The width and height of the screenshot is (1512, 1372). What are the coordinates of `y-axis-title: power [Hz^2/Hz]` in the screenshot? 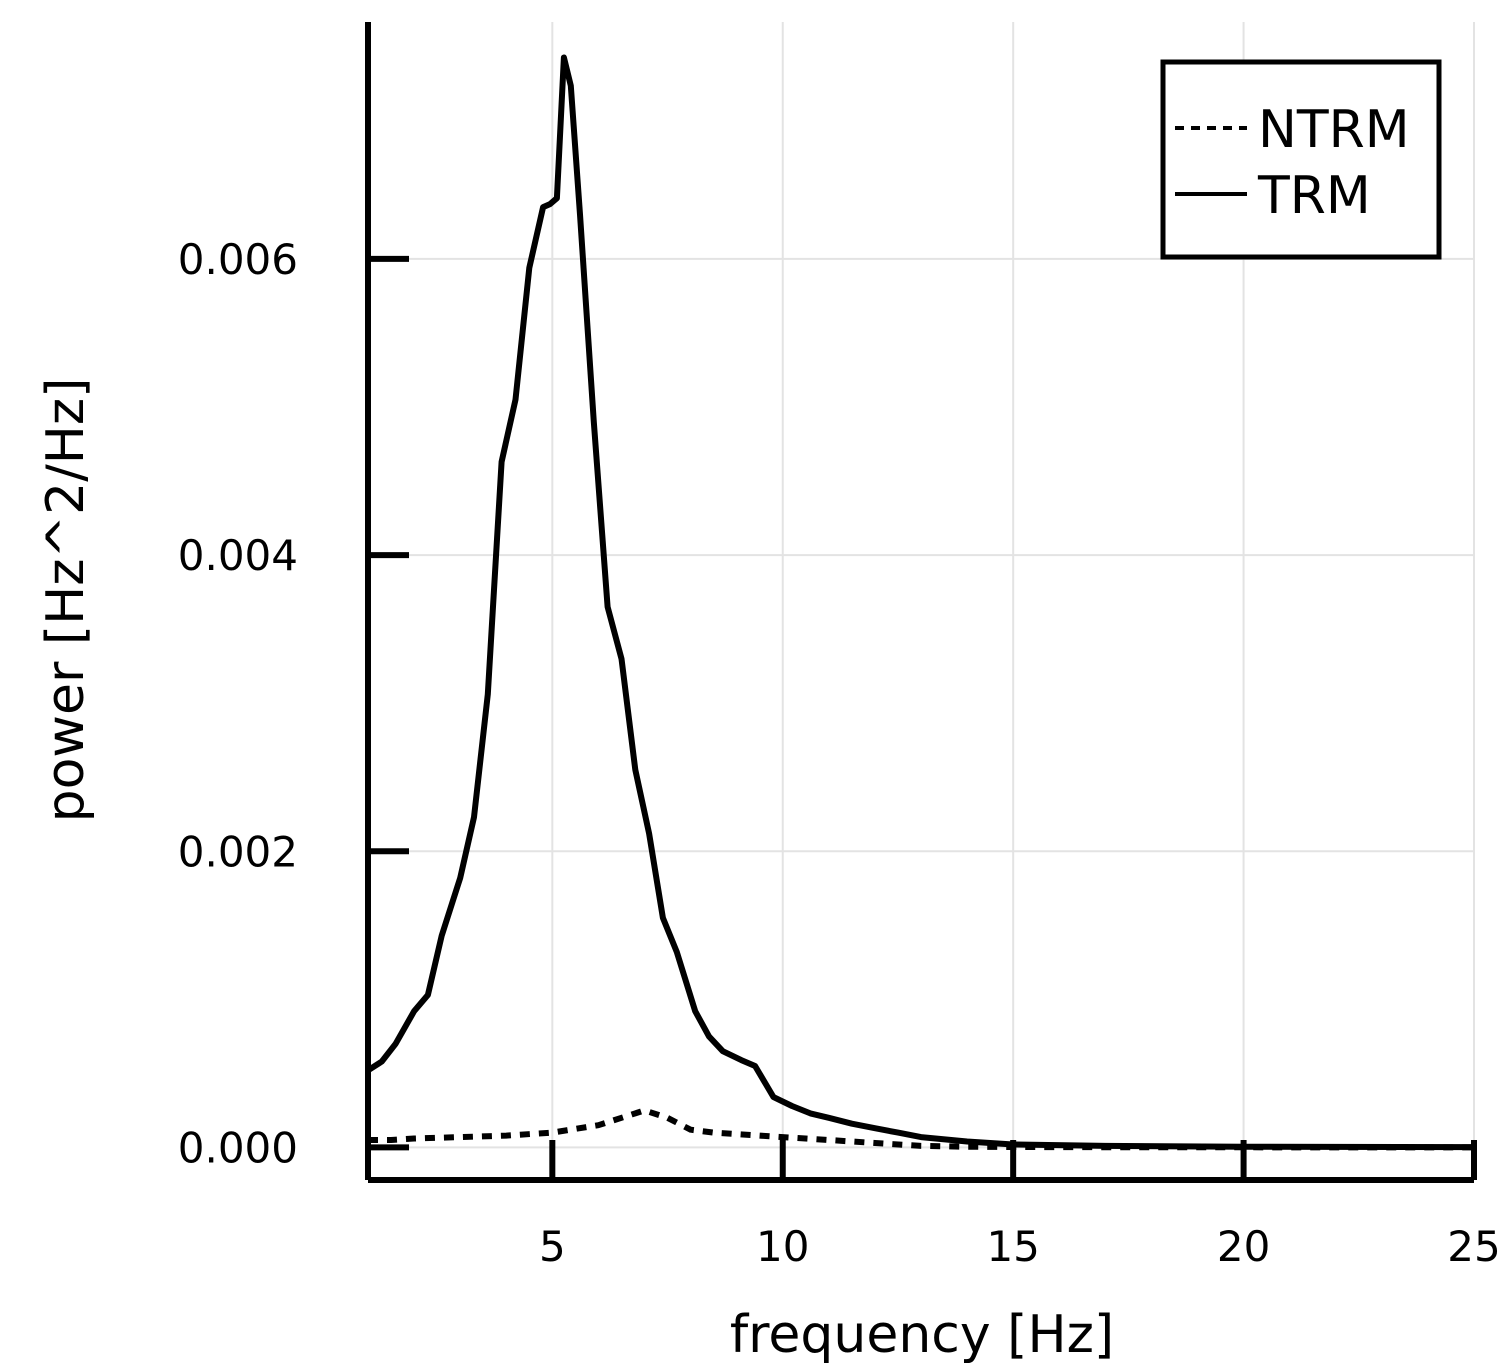 It's located at (66, 600).